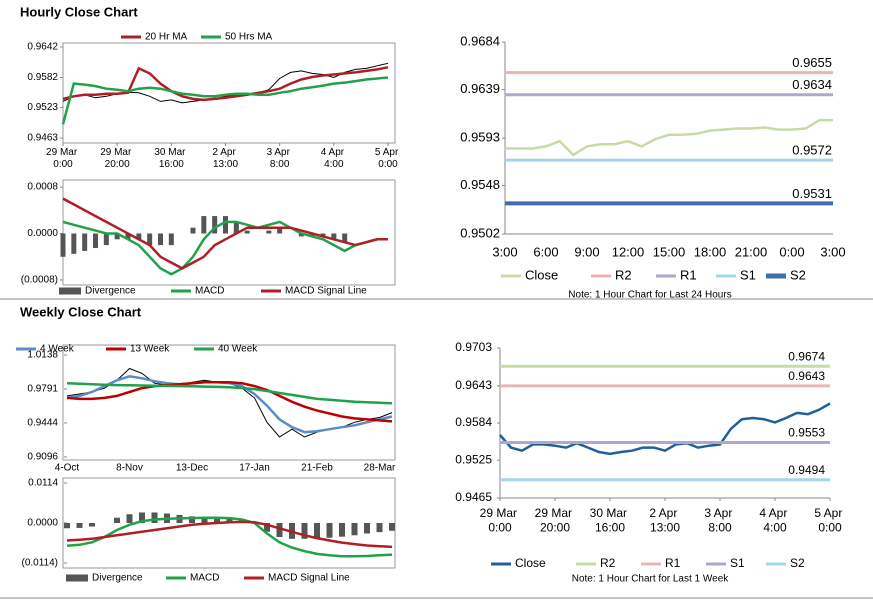 This screenshot has height=601, width=873. I want to click on y-tick-label: 0.9465, so click(473, 497).